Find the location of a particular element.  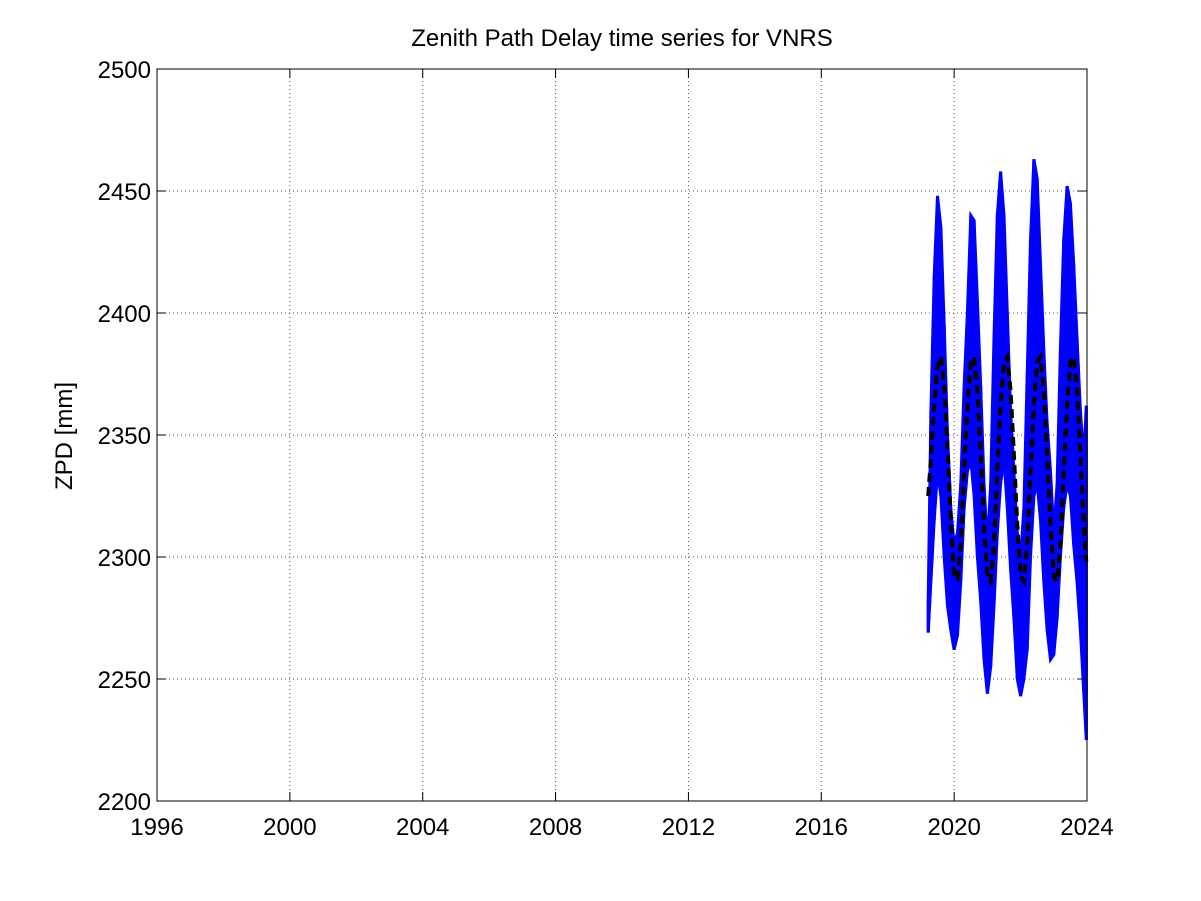

y-tick-label: 2350 is located at coordinates (124, 436).